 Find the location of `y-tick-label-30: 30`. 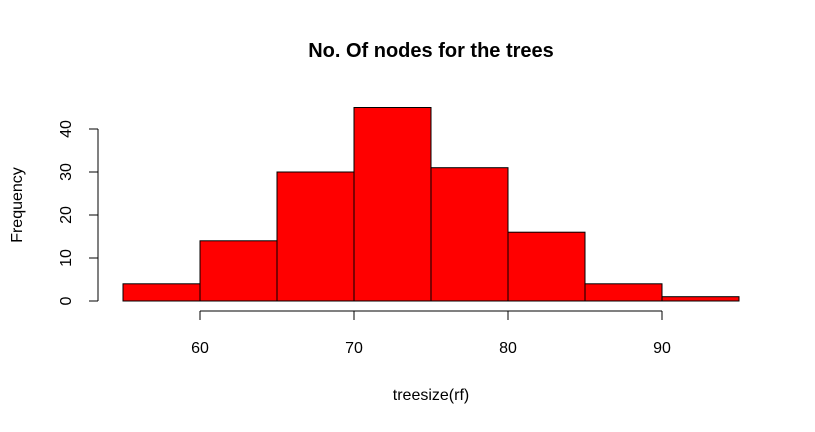

y-tick-label-30: 30 is located at coordinates (66, 172).